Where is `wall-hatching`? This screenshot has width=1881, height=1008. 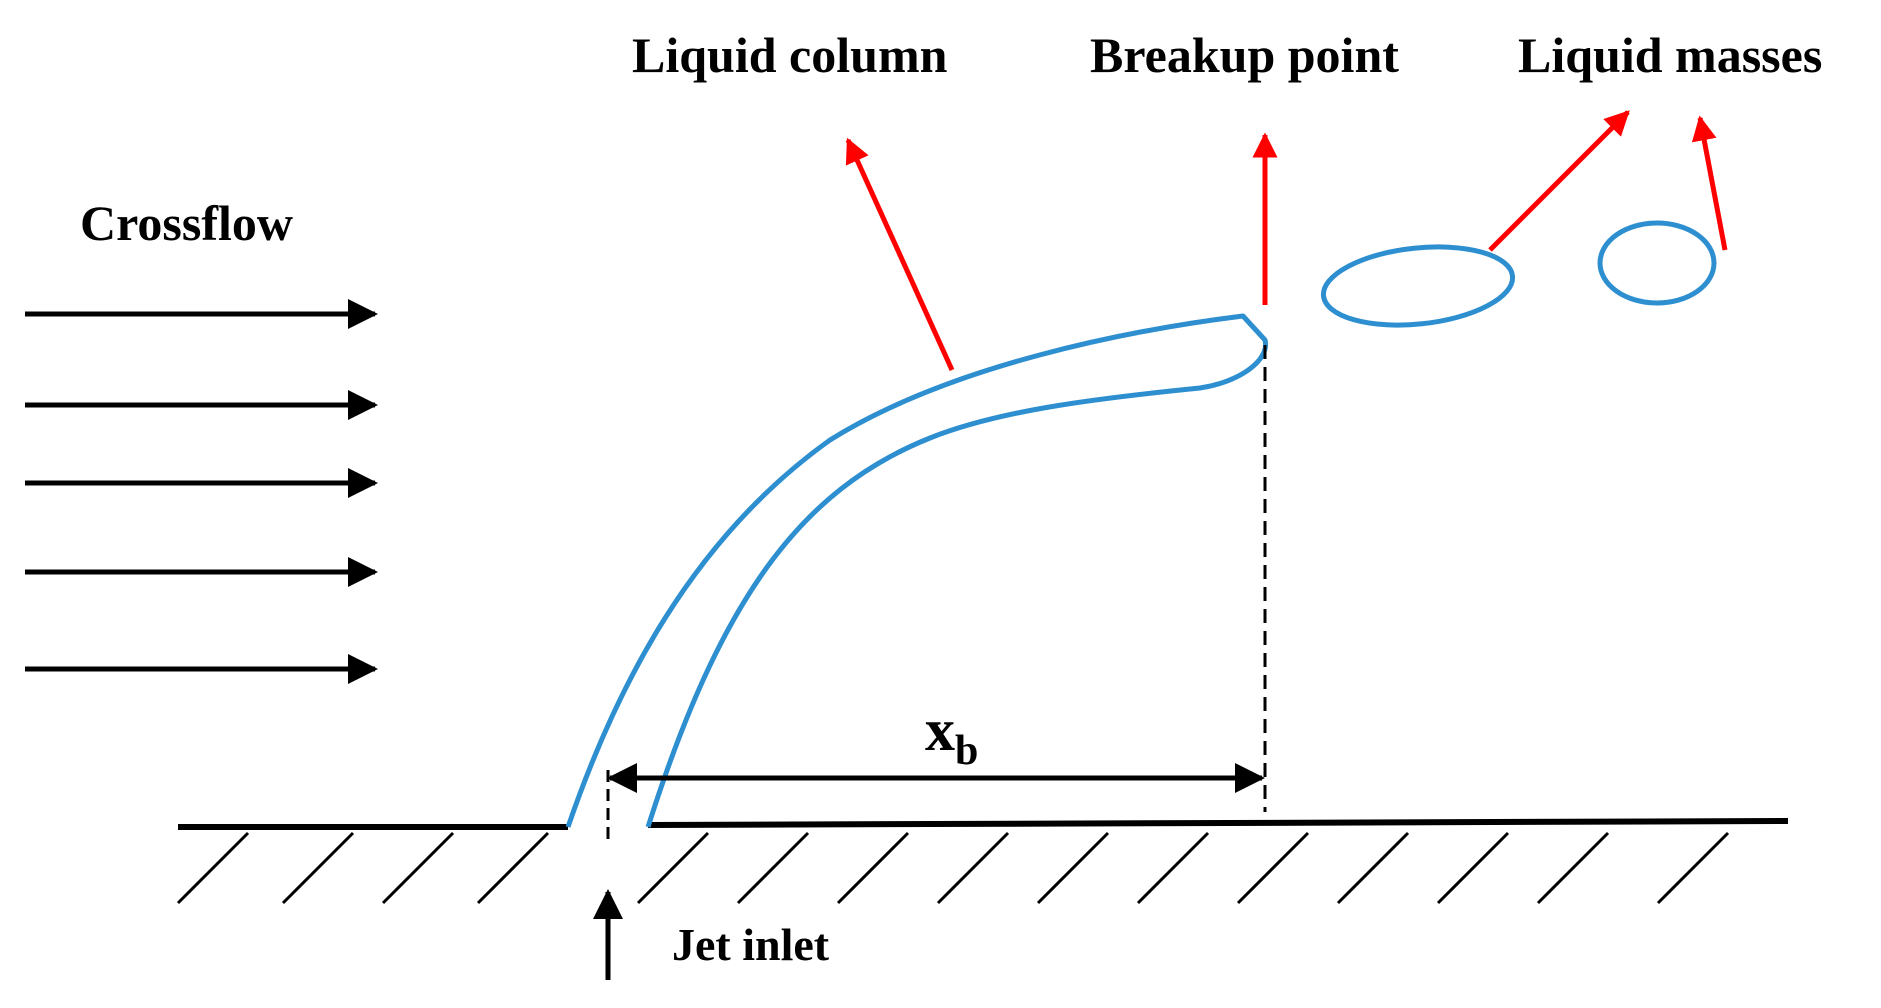 wall-hatching is located at coordinates (953, 868).